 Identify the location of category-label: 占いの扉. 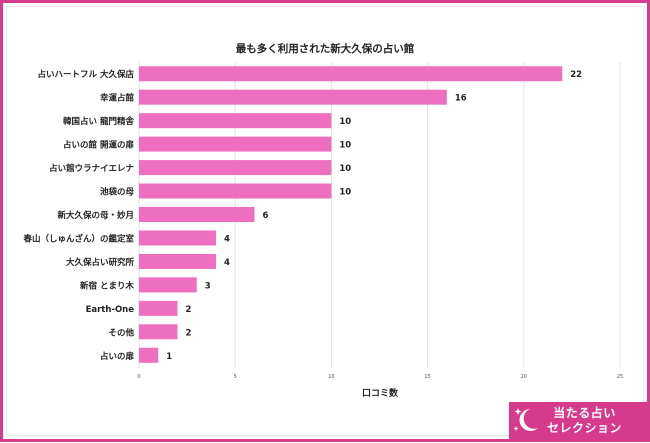
(117, 356).